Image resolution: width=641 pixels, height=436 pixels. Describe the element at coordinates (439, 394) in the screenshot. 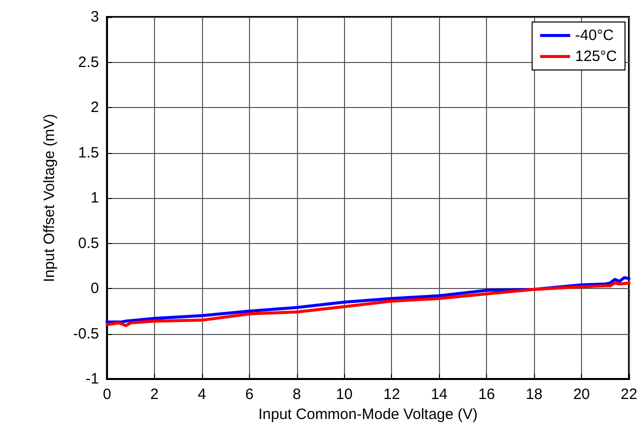

I see `x-tick-label: 14` at that location.